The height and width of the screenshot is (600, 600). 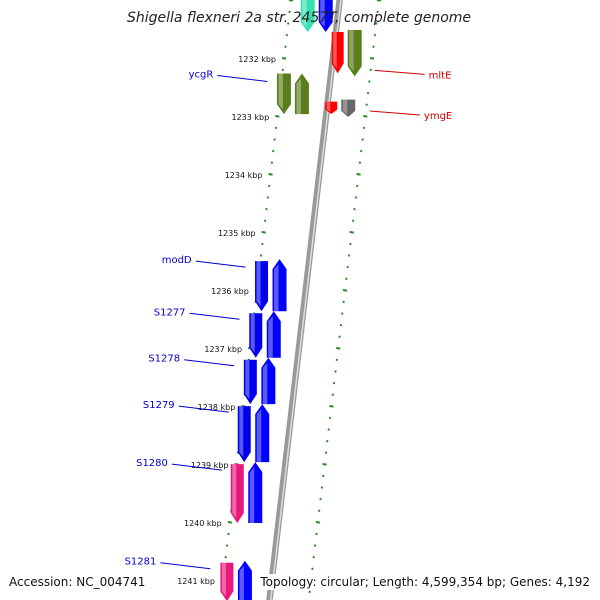 What do you see at coordinates (307, 16) in the screenshot?
I see `offscreen-feature-top-teal` at bounding box center [307, 16].